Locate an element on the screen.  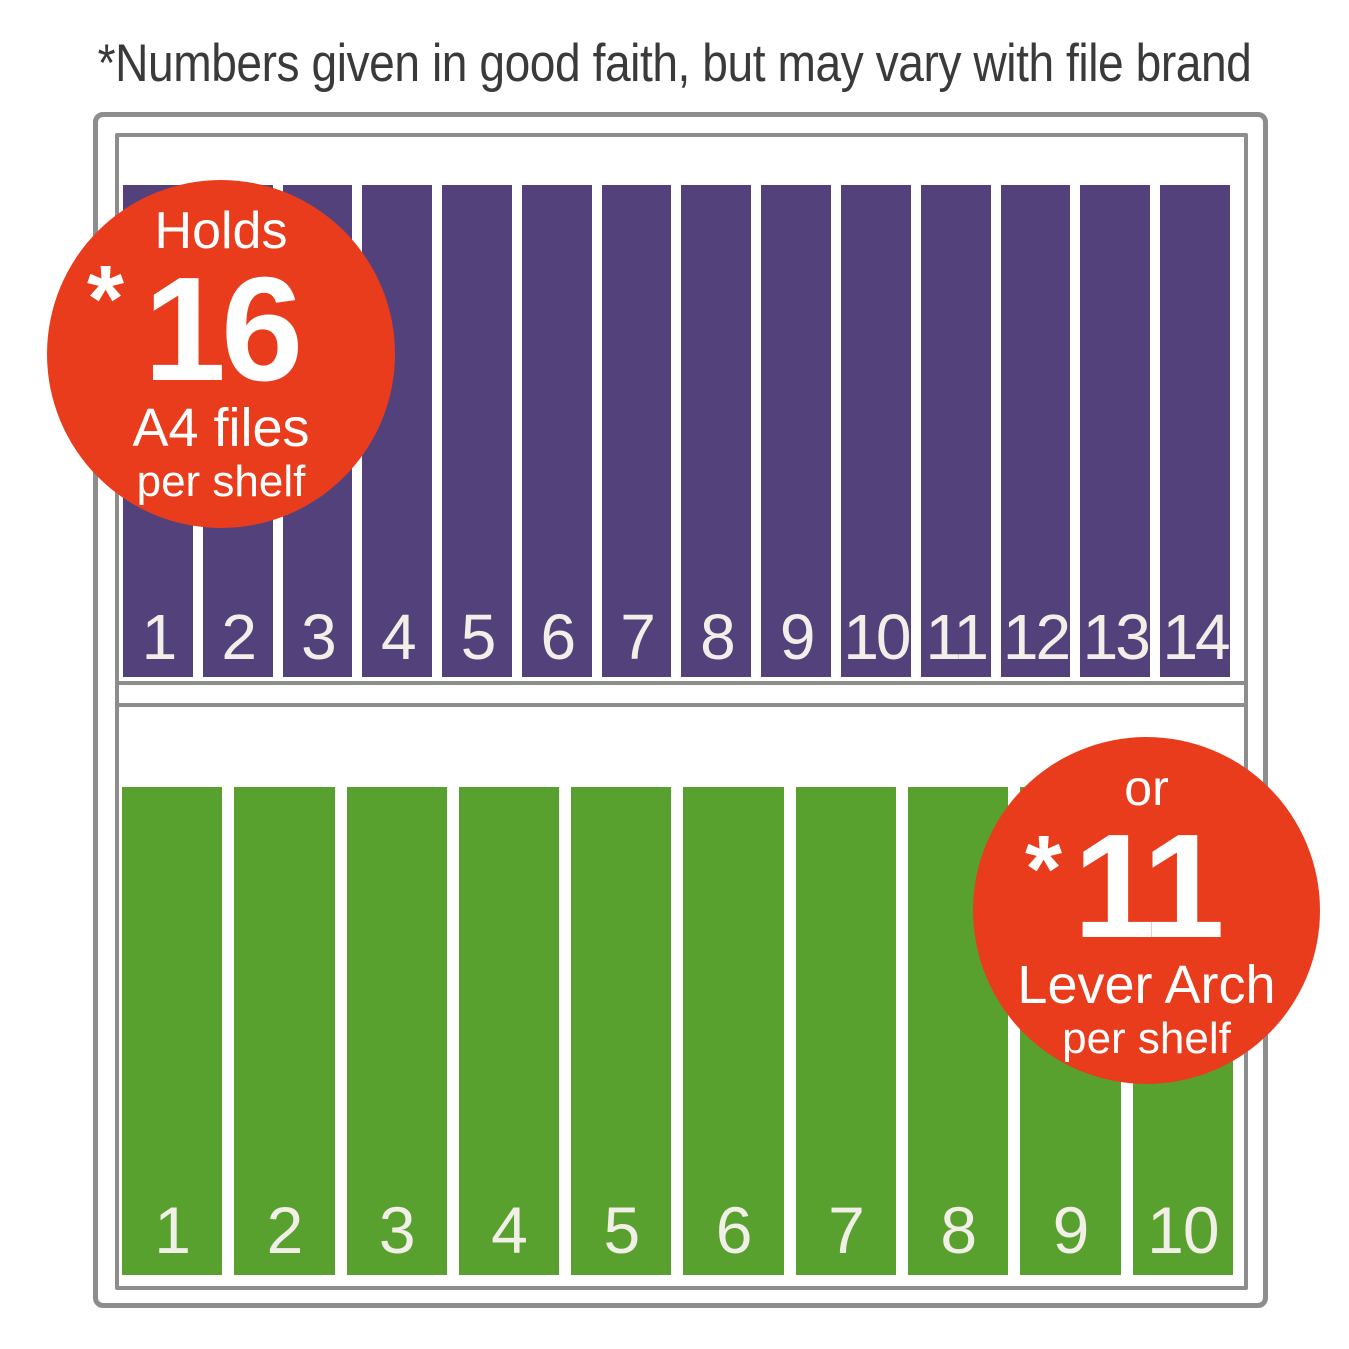
badge-value: 16 is located at coordinates (223, 329).